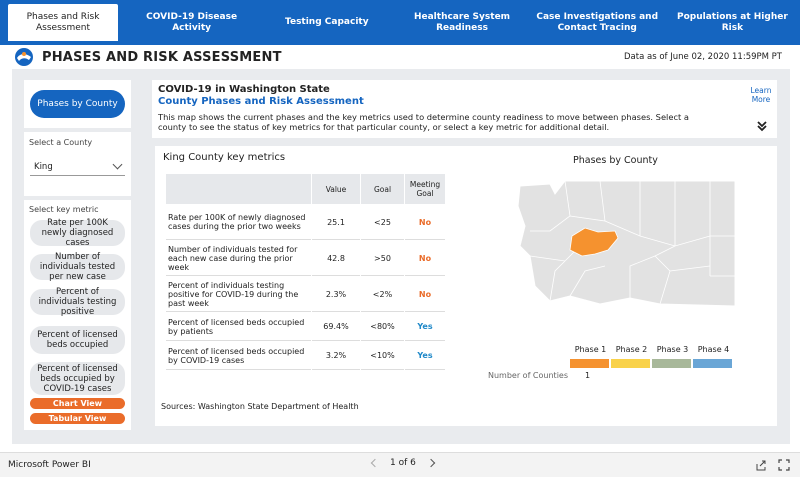 This screenshot has height=477, width=800. Describe the element at coordinates (589, 363) in the screenshot. I see `phase-1-swatch` at that location.